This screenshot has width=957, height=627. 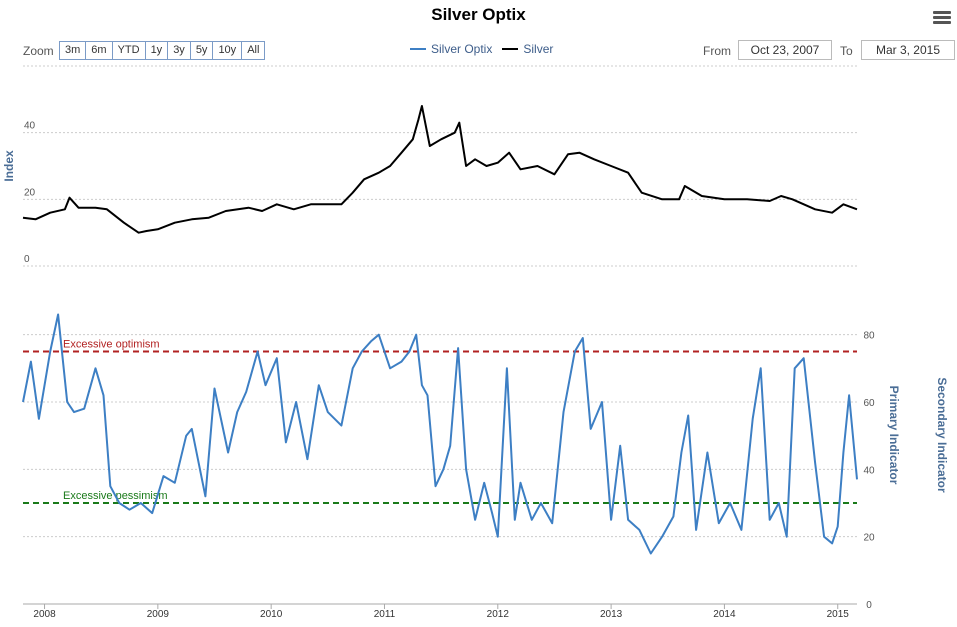 I want to click on chart-title: Silver Optix, so click(x=478, y=14).